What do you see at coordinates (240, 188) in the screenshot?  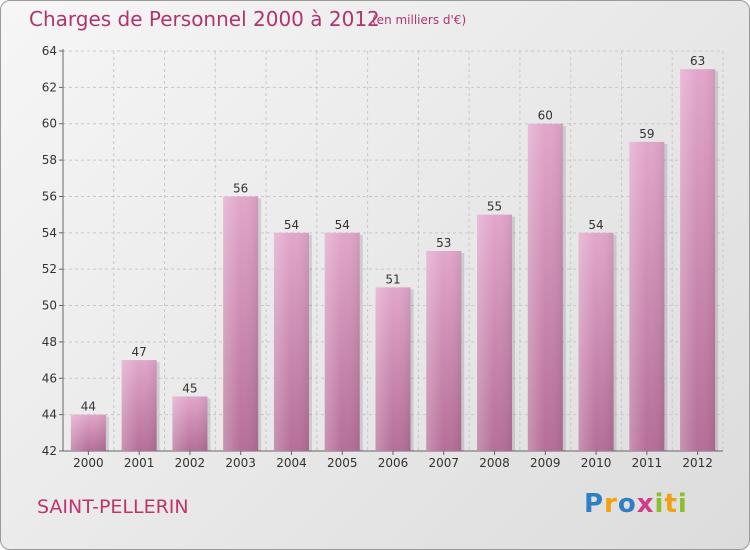 I see `bar-value-label: 56` at bounding box center [240, 188].